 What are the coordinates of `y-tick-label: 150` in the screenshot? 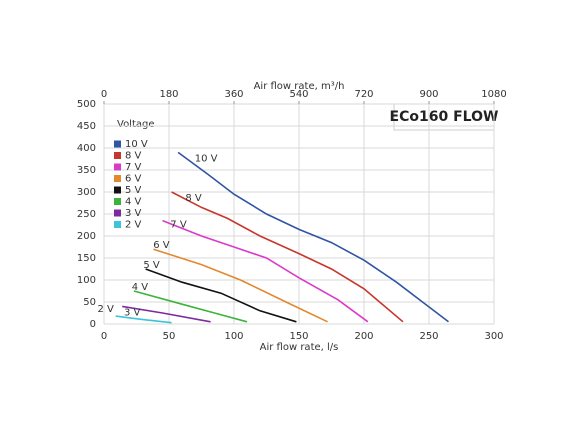 It's located at (86, 258).